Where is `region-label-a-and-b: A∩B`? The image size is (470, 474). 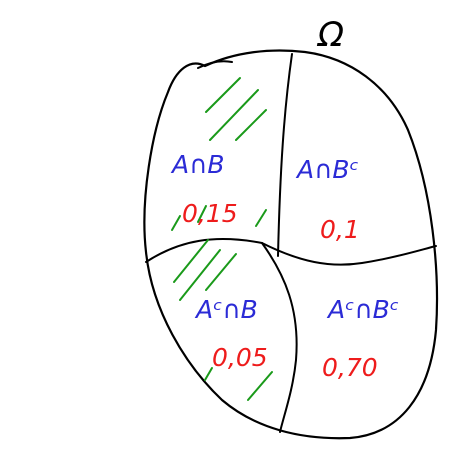
region-label-a-and-b: A∩B is located at coordinates (197, 164).